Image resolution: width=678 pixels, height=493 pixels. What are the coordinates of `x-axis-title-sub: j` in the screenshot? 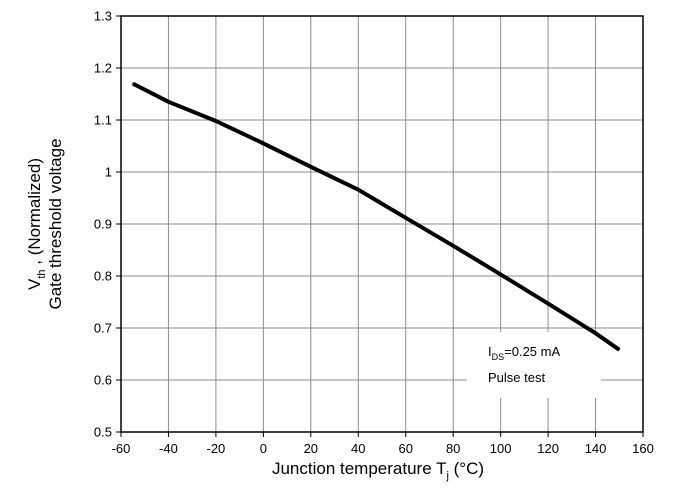 It's located at (446, 476).